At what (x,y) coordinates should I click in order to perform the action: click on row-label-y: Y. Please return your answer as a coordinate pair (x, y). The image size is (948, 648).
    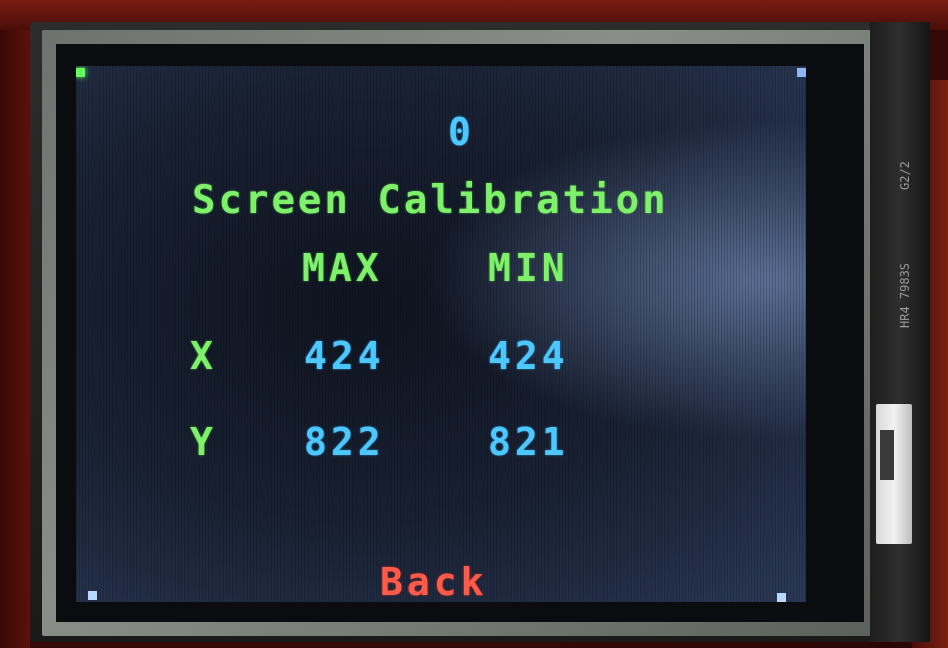
    Looking at the image, I should click on (203, 442).